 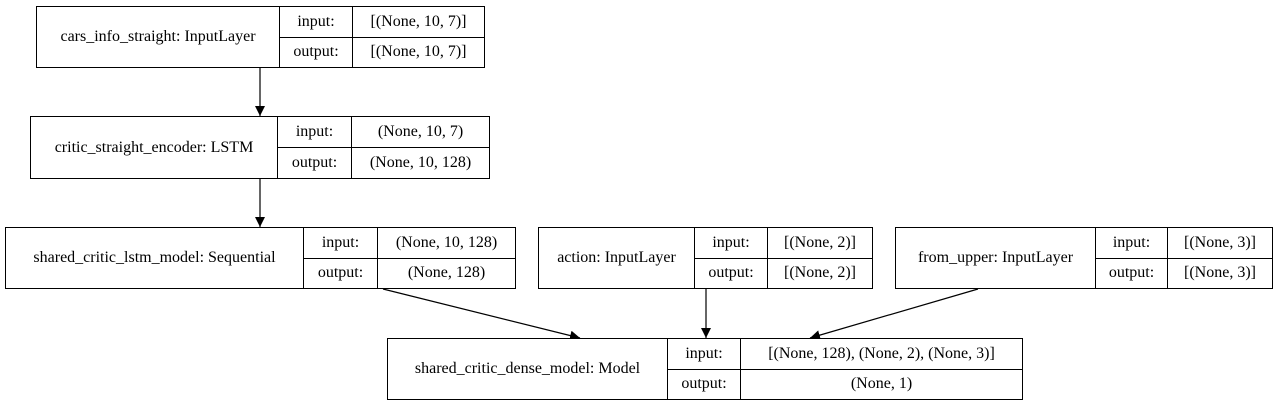 I want to click on node-name: critic_straight_encoder: LSTM, so click(x=154, y=147).